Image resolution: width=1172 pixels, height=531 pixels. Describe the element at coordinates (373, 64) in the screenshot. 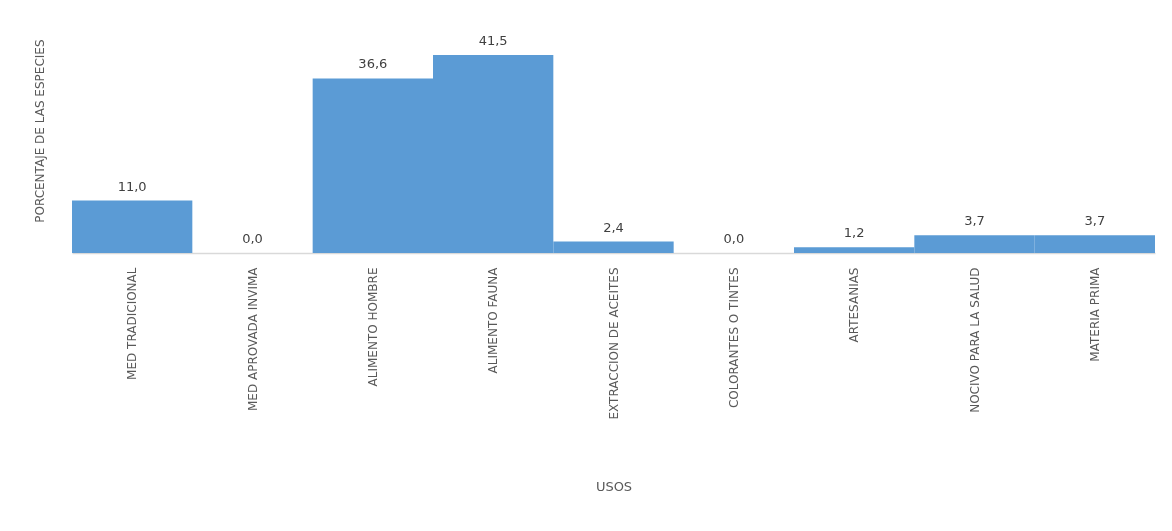

I see `data-label: 36,6` at that location.